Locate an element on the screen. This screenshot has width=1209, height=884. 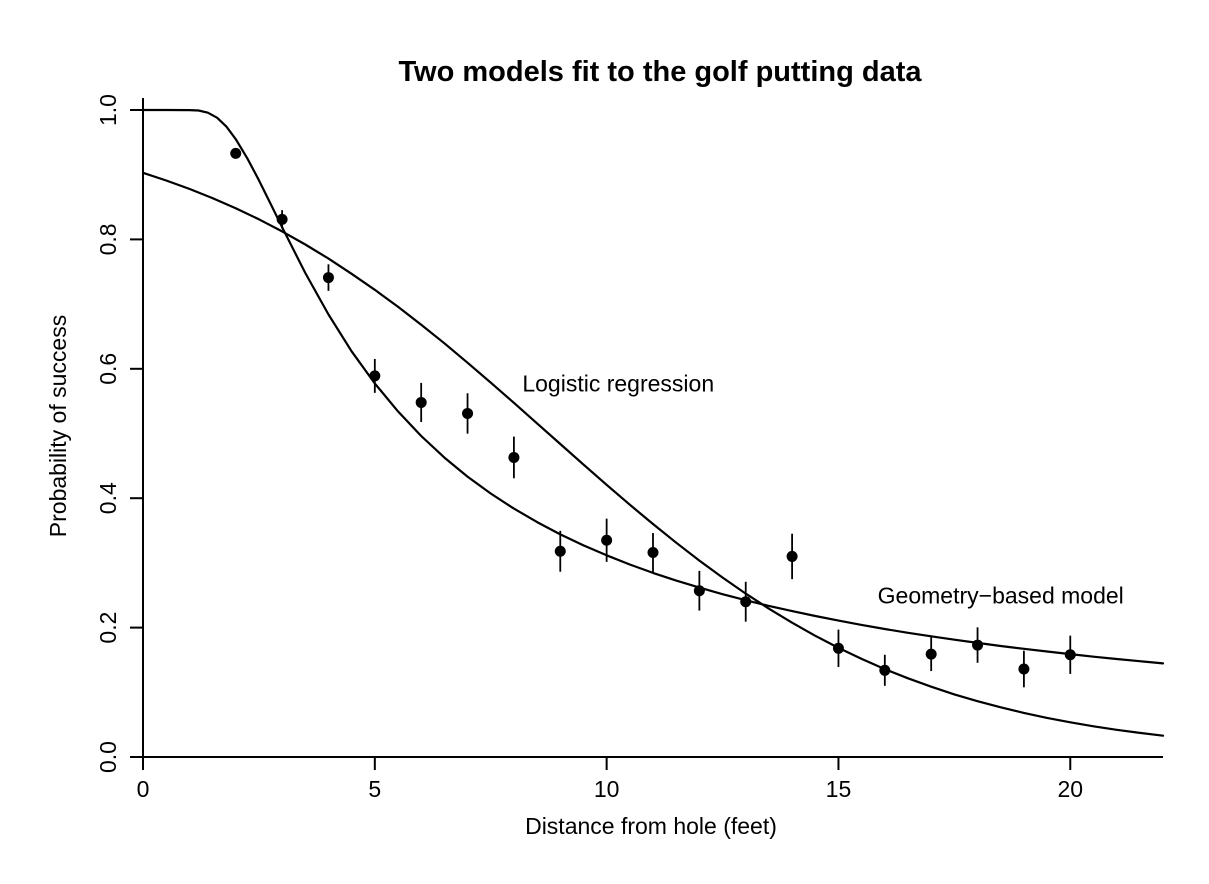
y-tick-label: 0.4 is located at coordinates (108, 498).